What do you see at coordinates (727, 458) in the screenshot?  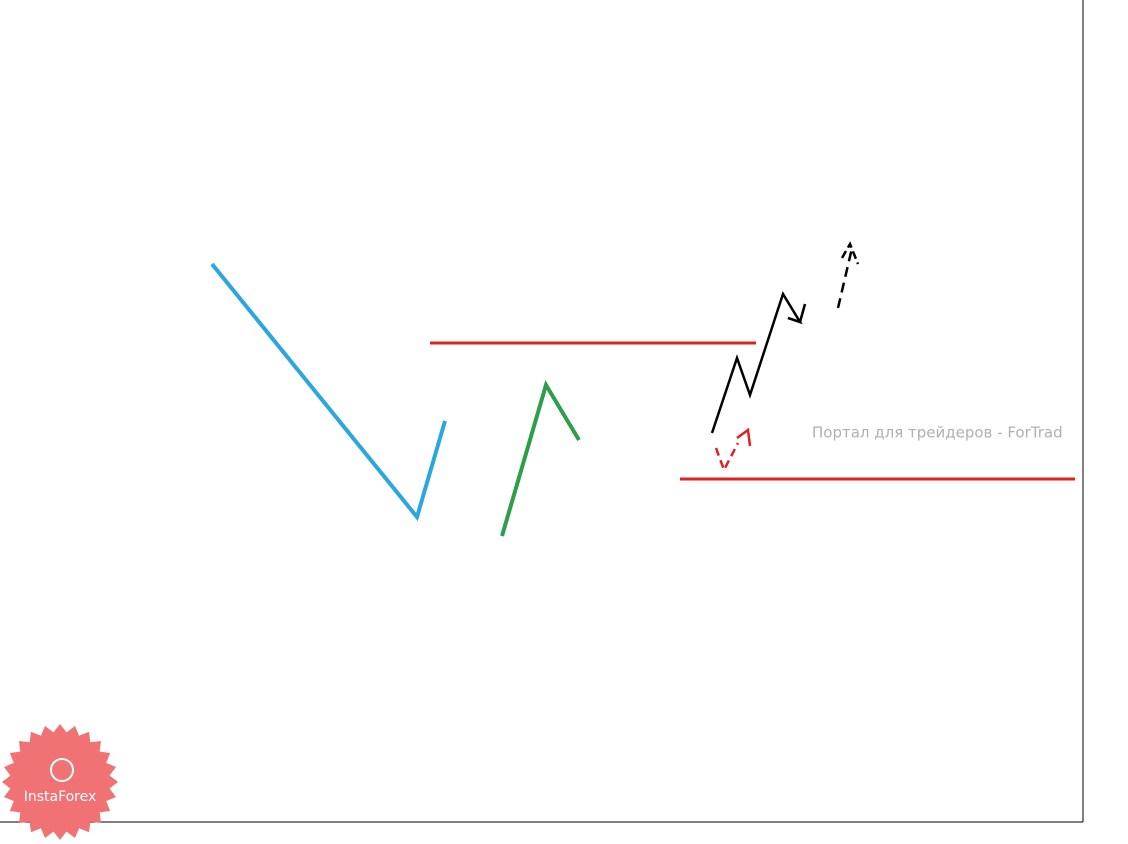 I see `alt-path` at bounding box center [727, 458].